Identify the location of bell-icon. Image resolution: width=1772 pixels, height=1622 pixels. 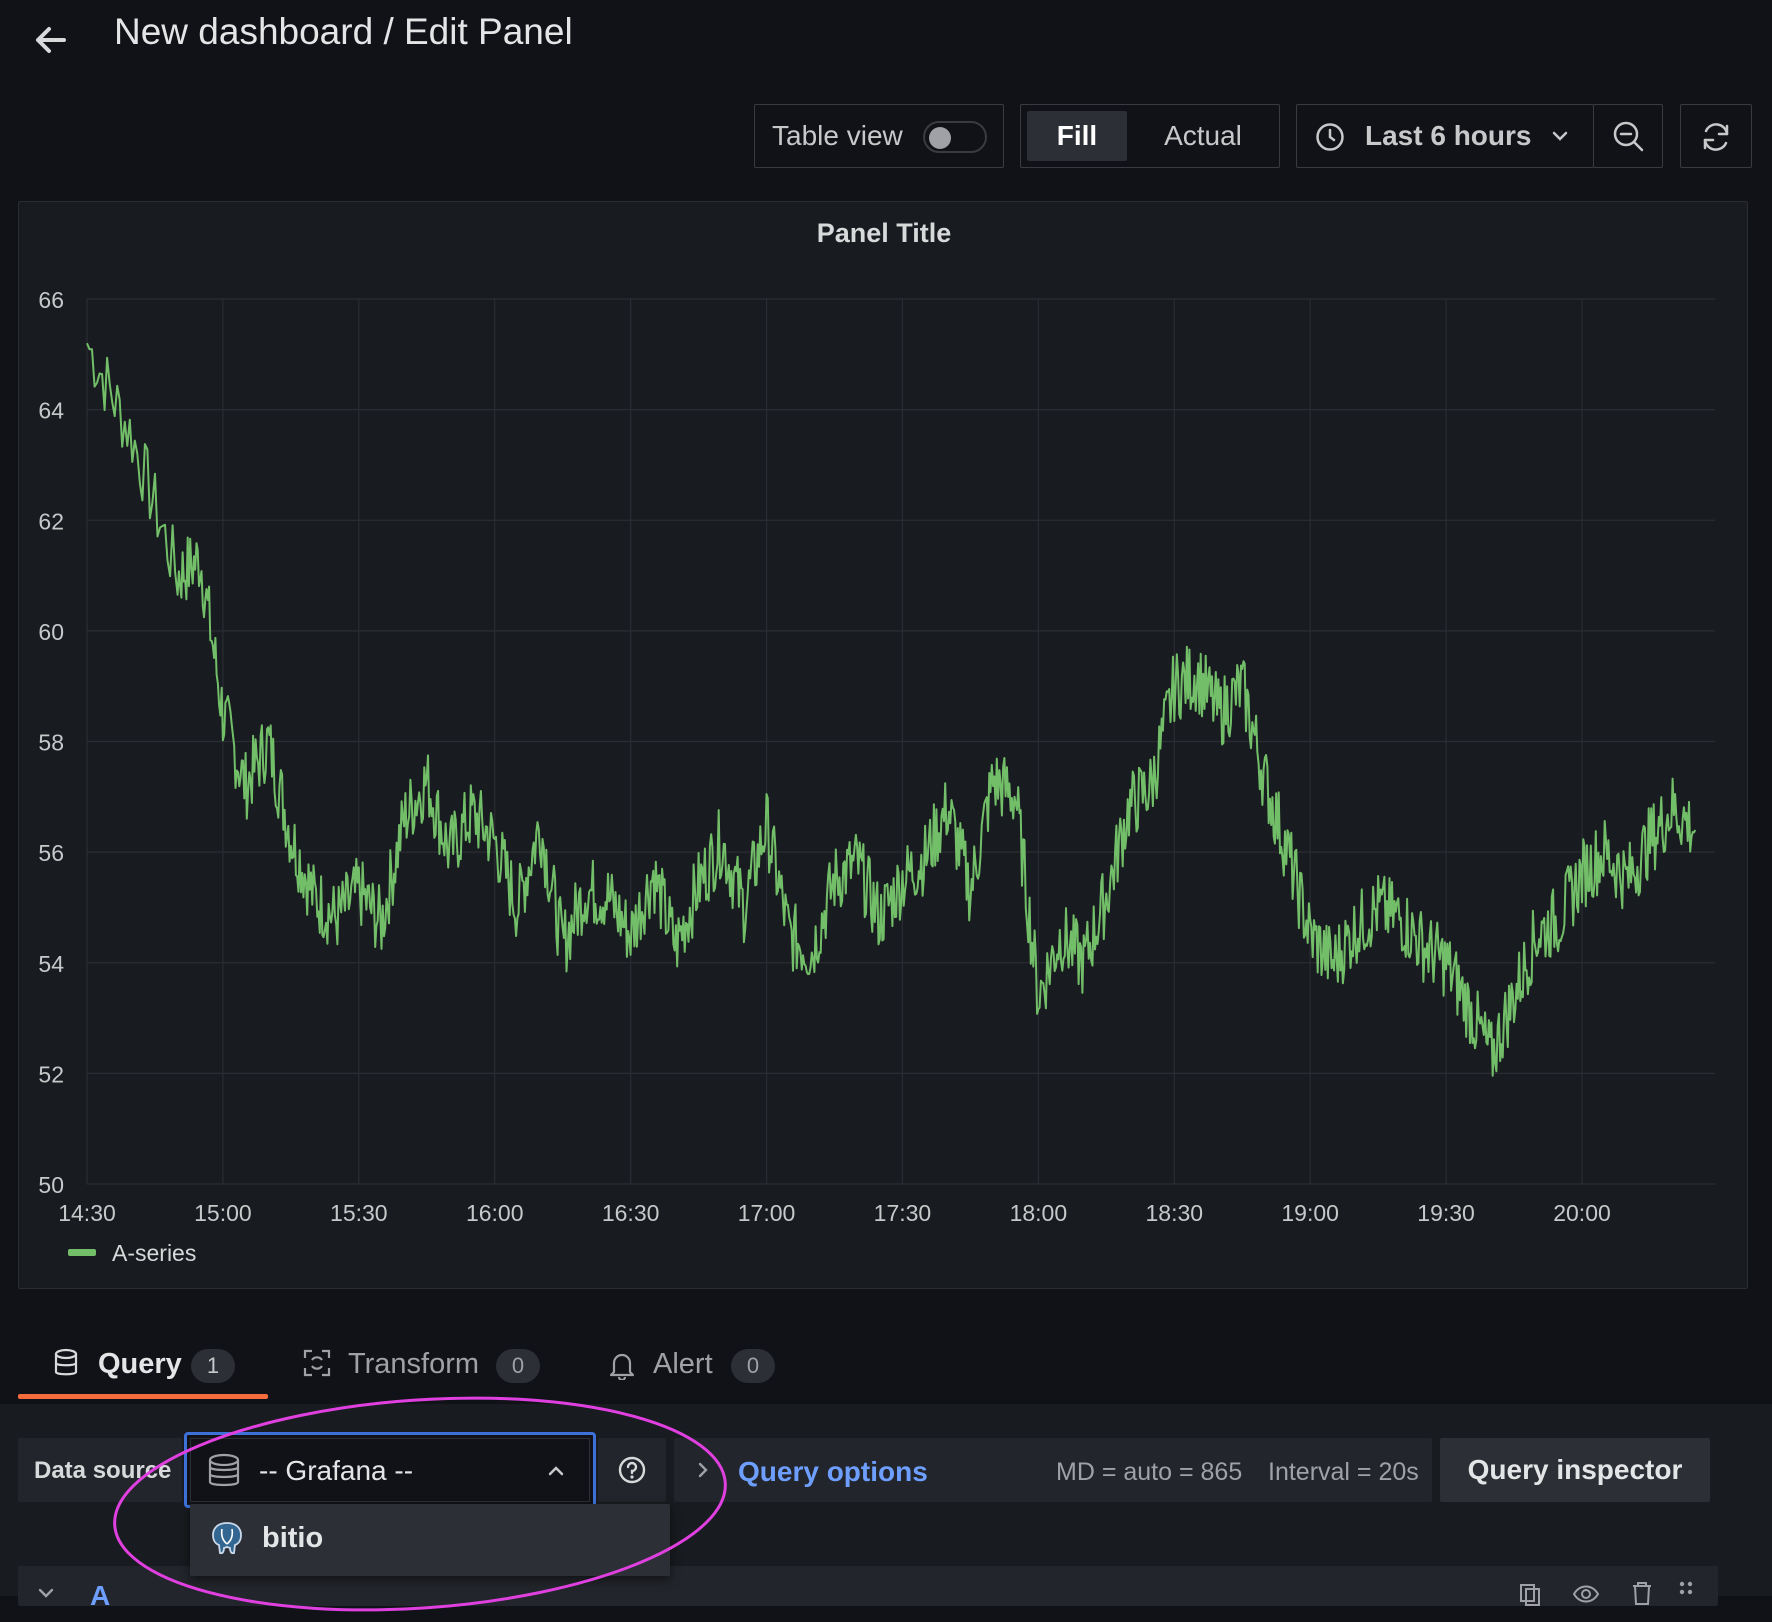
(622, 1365).